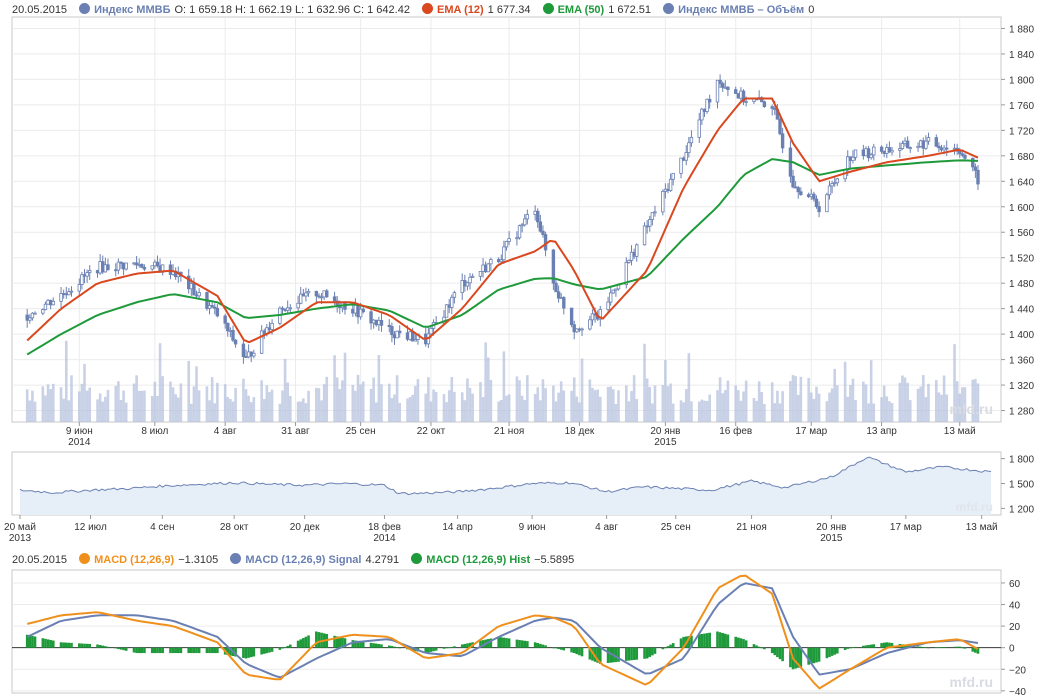 Image resolution: width=1062 pixels, height=700 pixels. I want to click on x-tick-label: 31 авг, so click(295, 431).